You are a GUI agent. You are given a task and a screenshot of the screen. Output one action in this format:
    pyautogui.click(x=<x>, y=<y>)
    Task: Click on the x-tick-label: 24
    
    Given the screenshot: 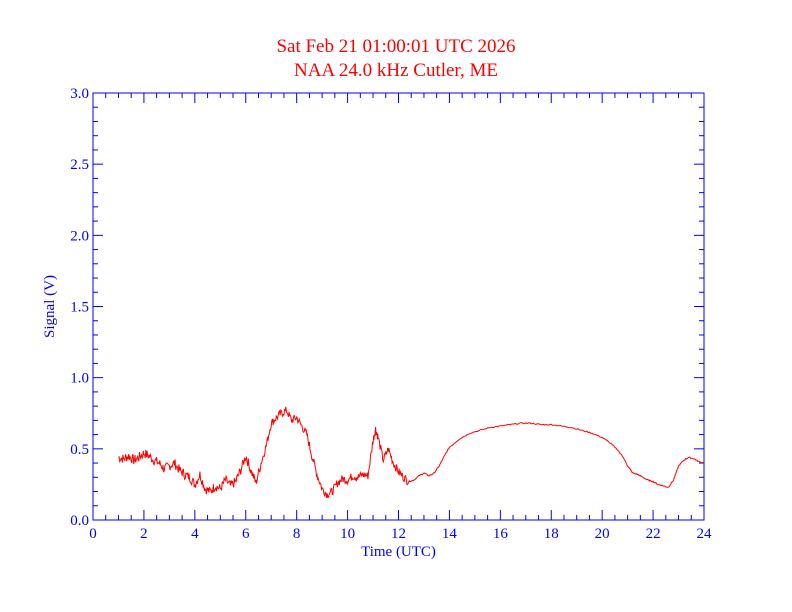 What is the action you would take?
    pyautogui.click(x=705, y=534)
    